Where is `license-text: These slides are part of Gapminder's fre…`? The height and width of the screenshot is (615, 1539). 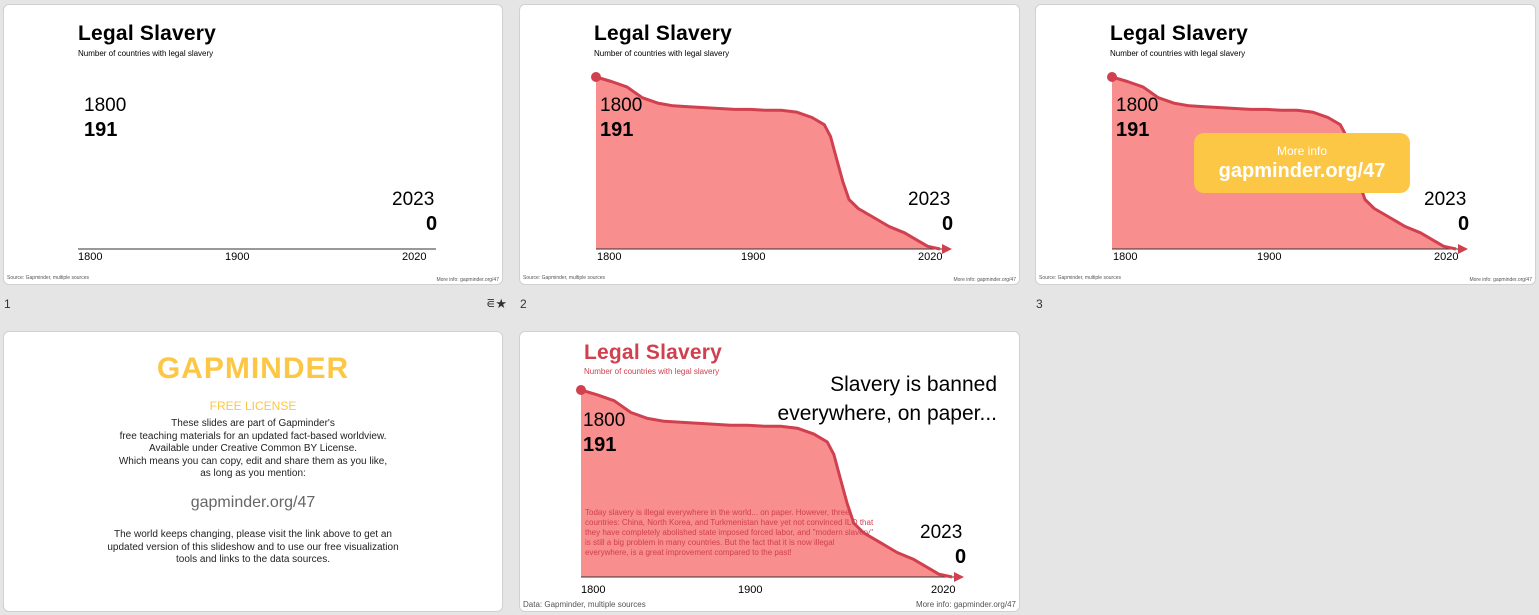 license-text: These slides are part of Gapminder's fre… is located at coordinates (253, 449).